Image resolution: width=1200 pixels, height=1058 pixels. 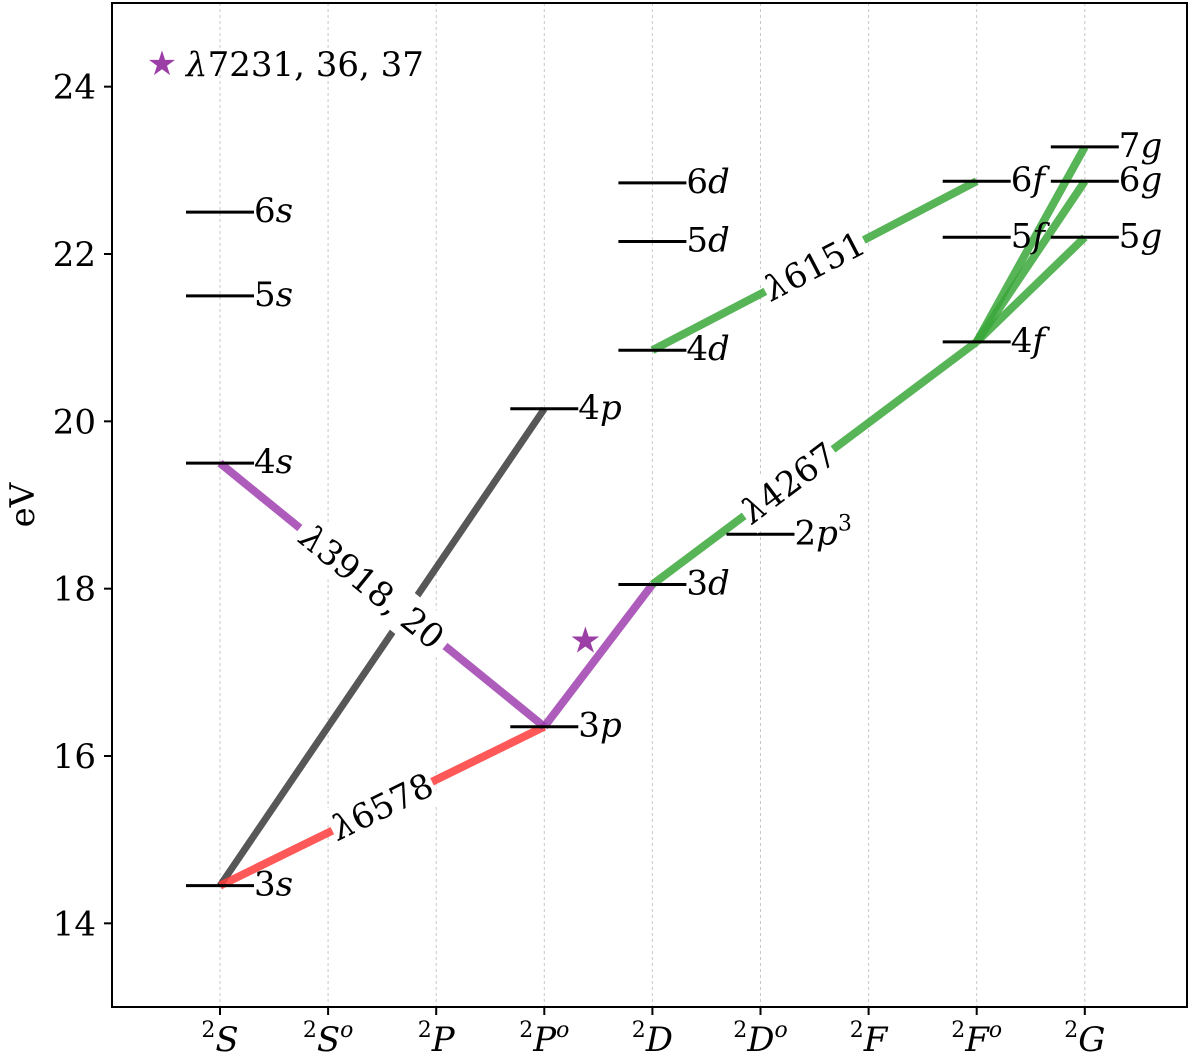 I want to click on y-tick-label-16: 16, so click(x=74, y=757).